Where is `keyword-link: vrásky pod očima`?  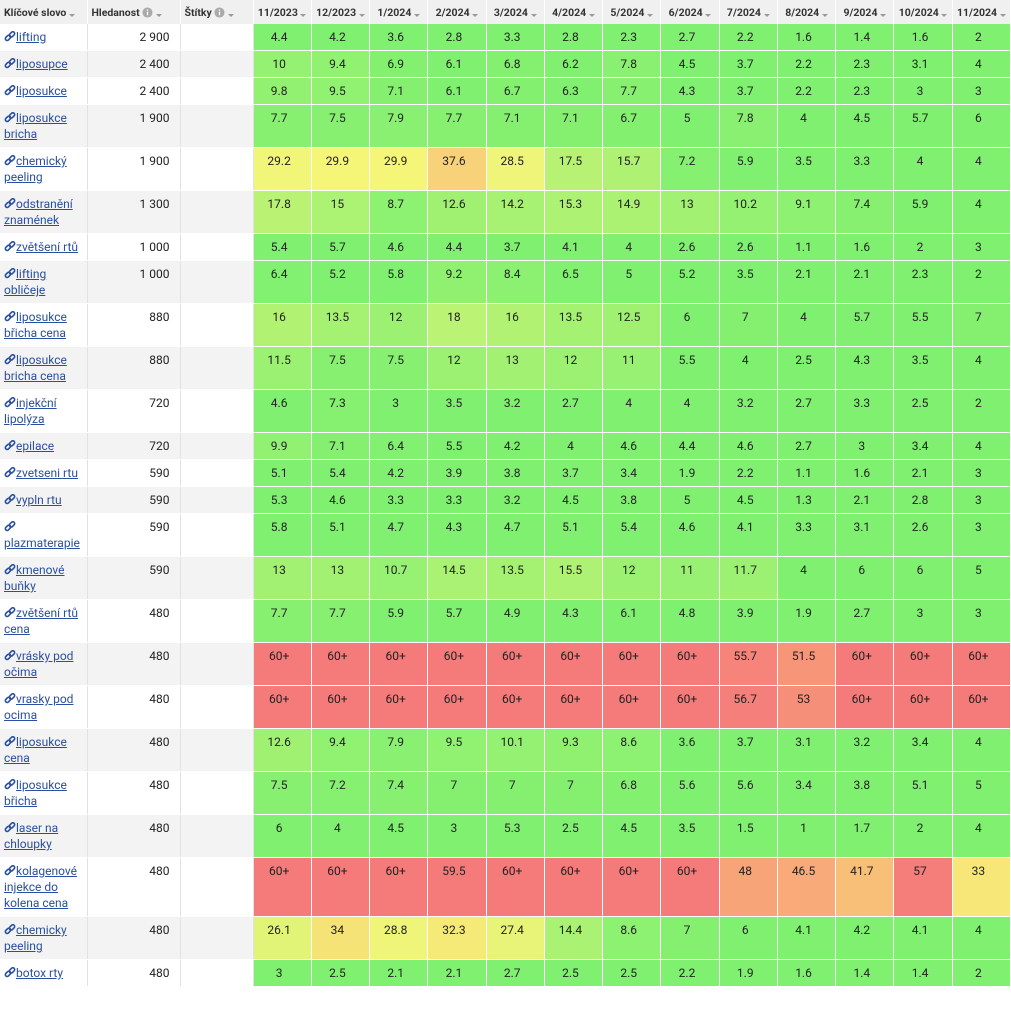
keyword-link: vrásky pod očima is located at coordinates (39, 664).